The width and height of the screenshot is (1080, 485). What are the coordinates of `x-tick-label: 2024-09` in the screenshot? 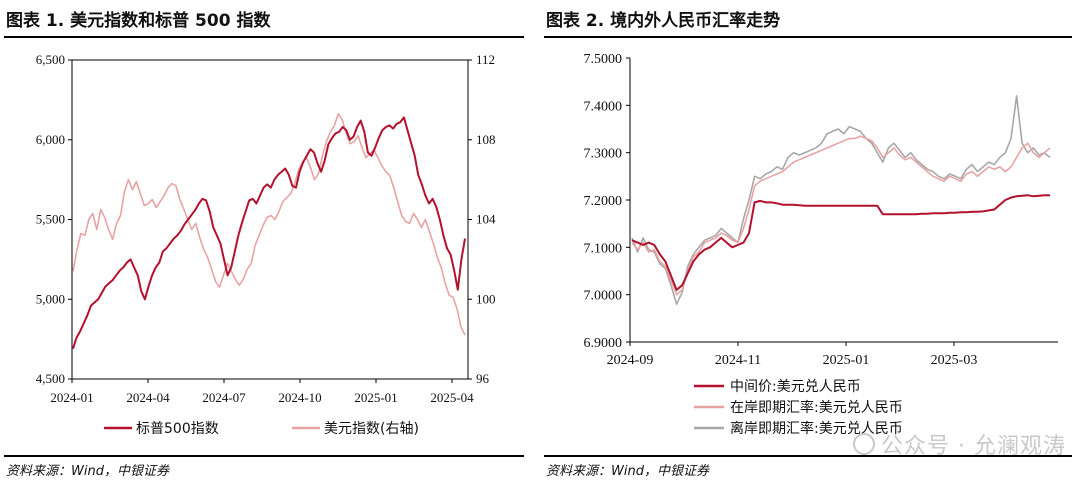 It's located at (630, 360).